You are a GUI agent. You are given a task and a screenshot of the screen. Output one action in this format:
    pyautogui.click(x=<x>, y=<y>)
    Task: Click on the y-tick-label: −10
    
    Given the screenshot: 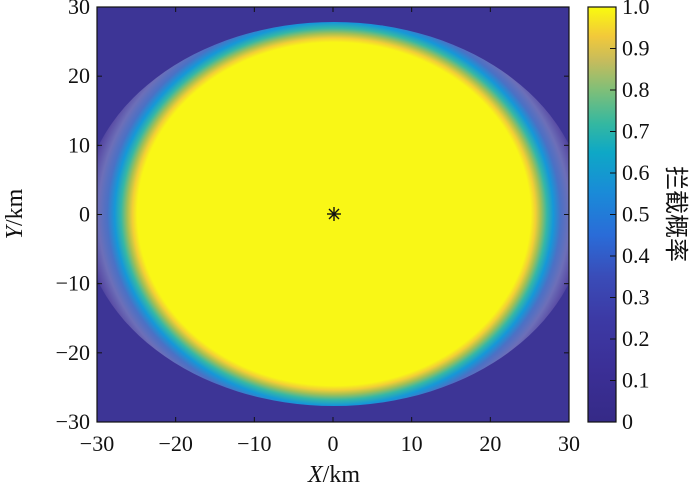 What is the action you would take?
    pyautogui.click(x=73, y=283)
    